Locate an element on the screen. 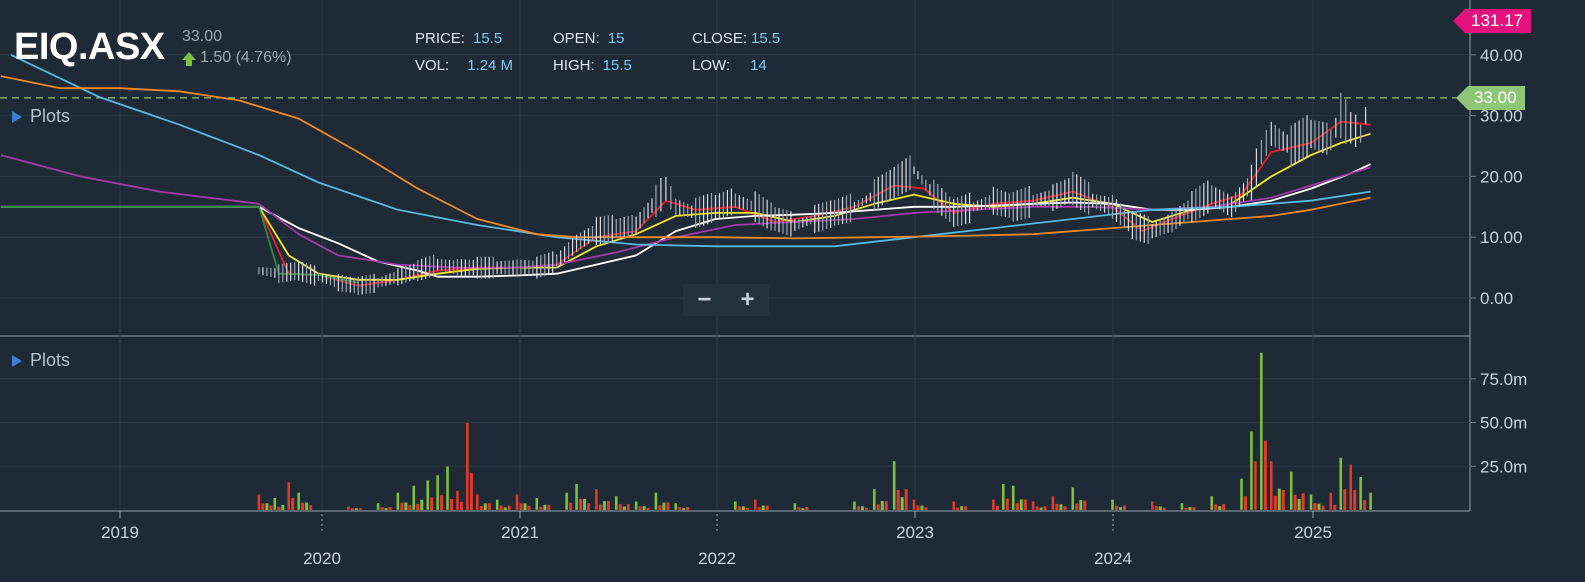 This screenshot has width=1585, height=582. volume-tick-label: 75.0m is located at coordinates (1503, 379).